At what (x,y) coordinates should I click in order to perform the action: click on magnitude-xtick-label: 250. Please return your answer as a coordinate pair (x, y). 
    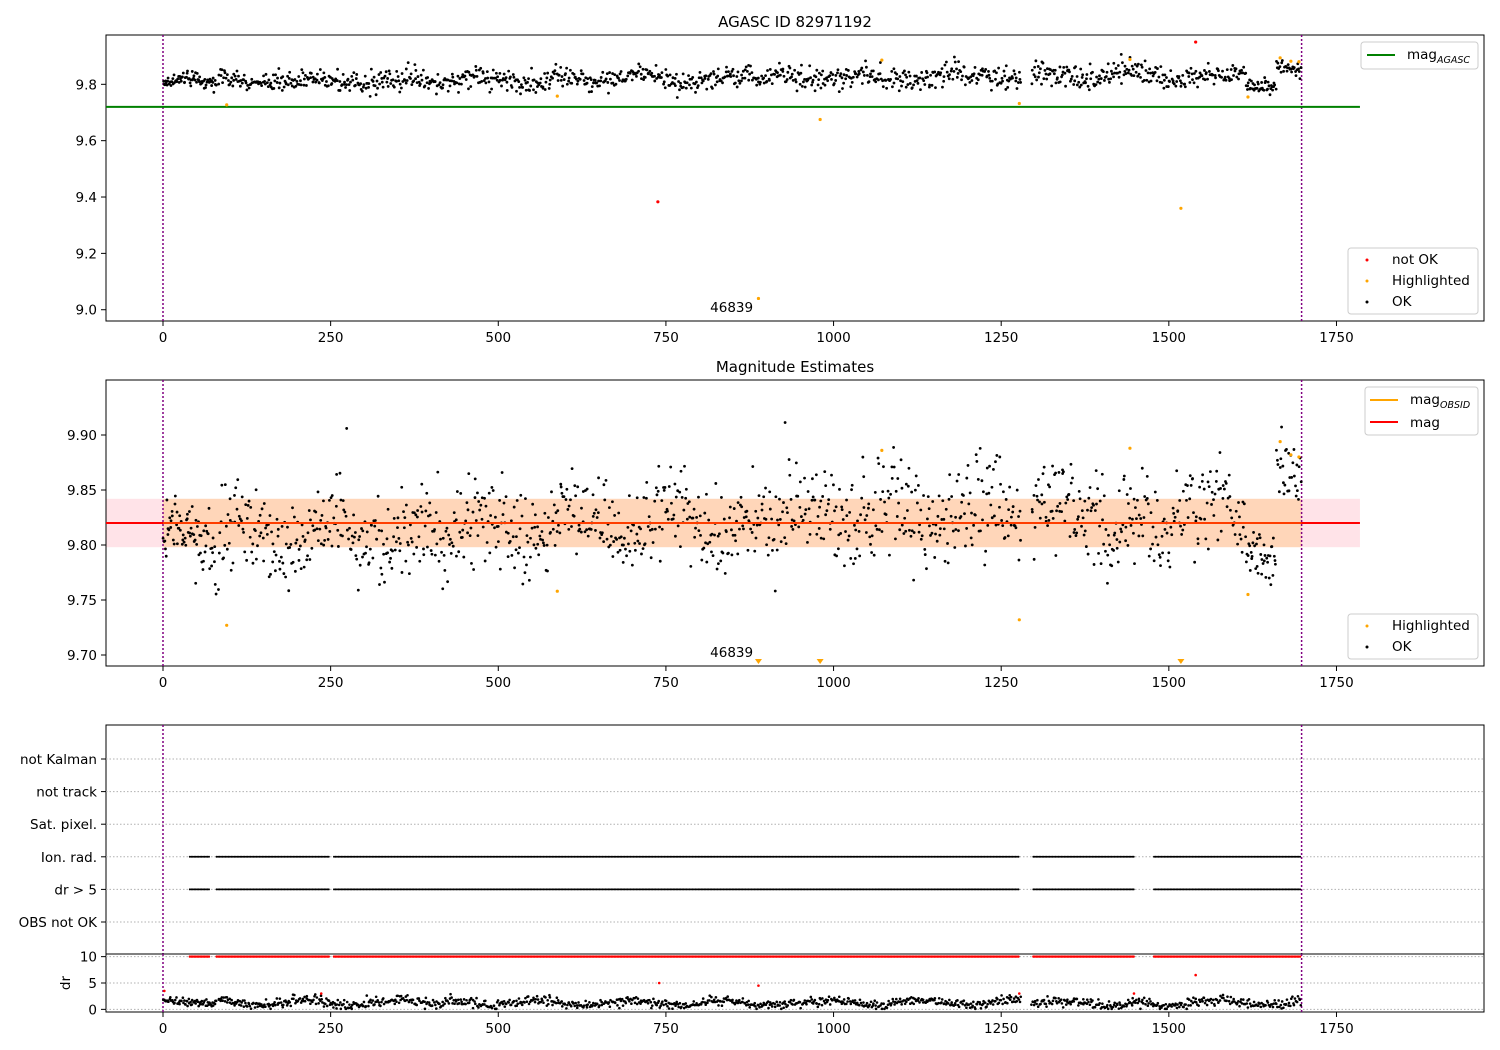
    Looking at the image, I should click on (331, 683).